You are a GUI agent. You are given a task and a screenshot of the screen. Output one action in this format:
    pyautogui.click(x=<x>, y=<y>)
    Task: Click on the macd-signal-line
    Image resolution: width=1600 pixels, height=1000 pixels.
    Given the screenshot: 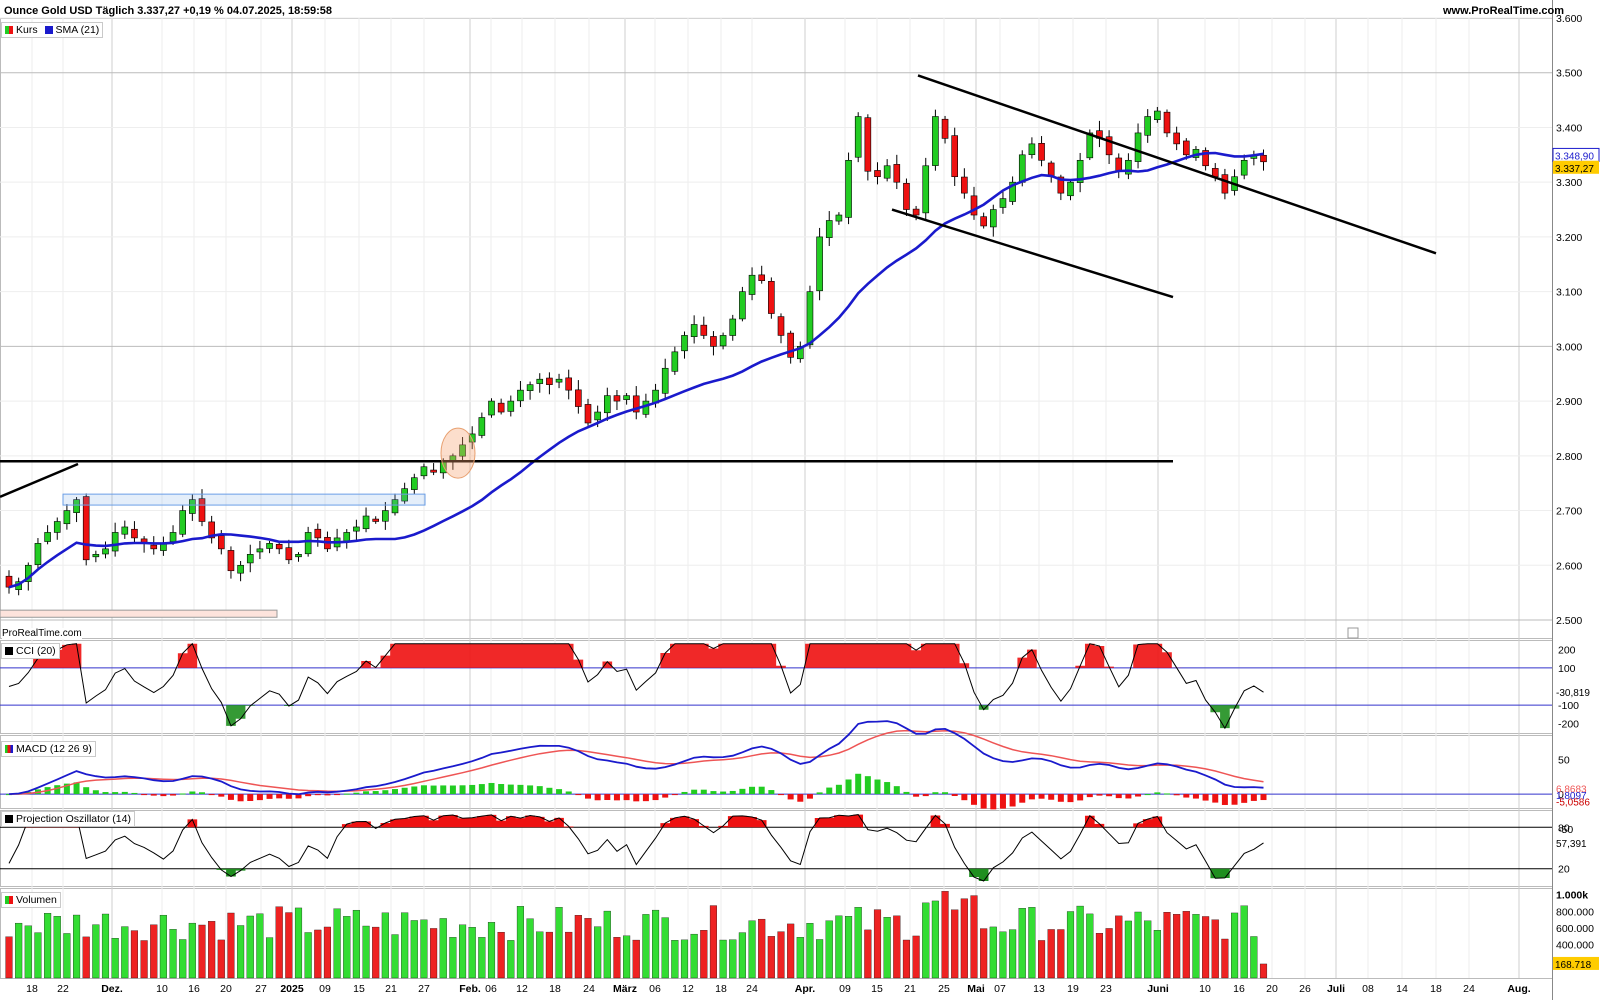 What is the action you would take?
    pyautogui.click(x=636, y=762)
    